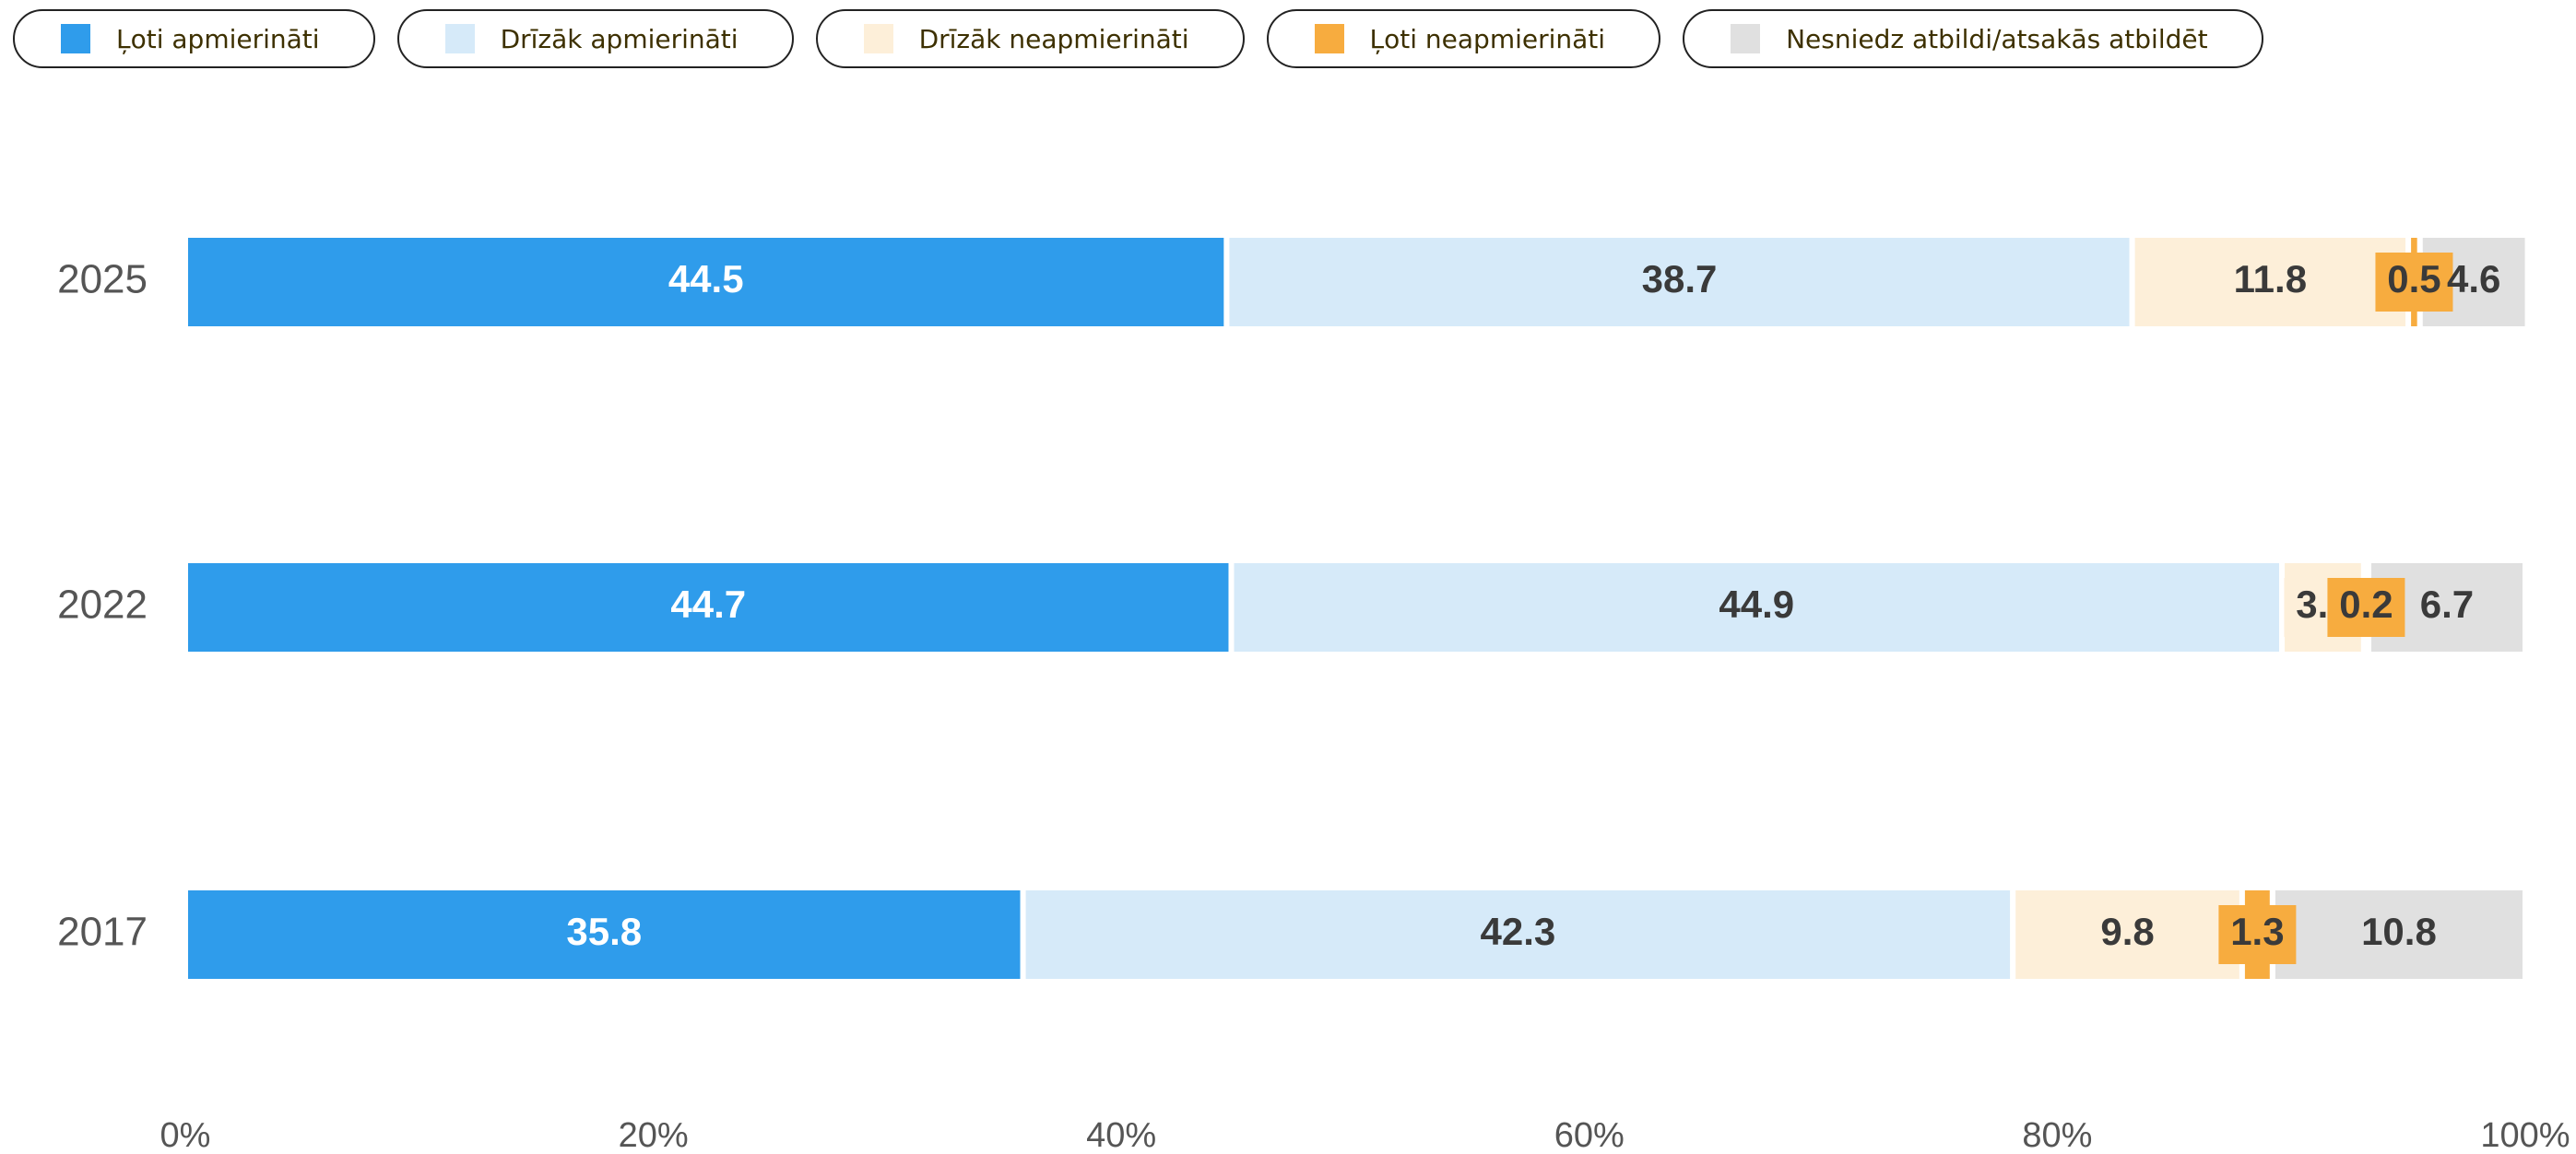  I want to click on x-tick-label: 20%, so click(654, 1135).